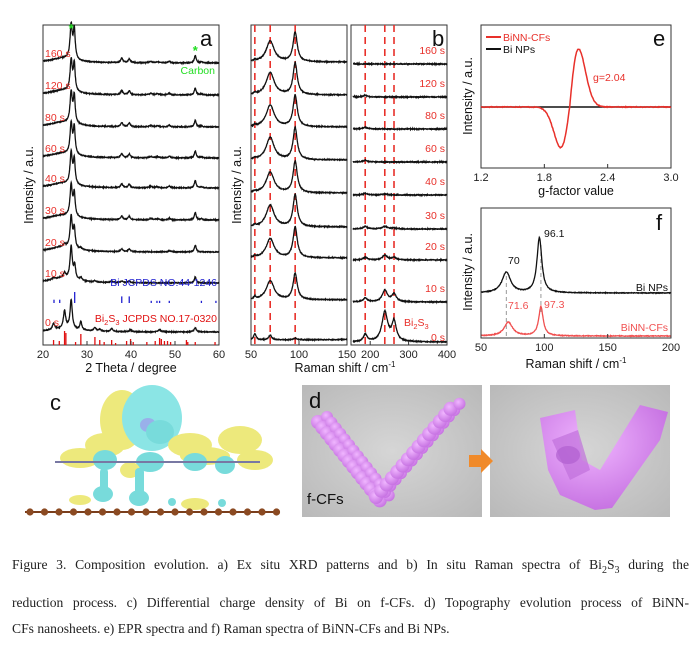  Describe the element at coordinates (486, 451) in the screenshot. I see `panel-d-topography: d f-CFs` at that location.